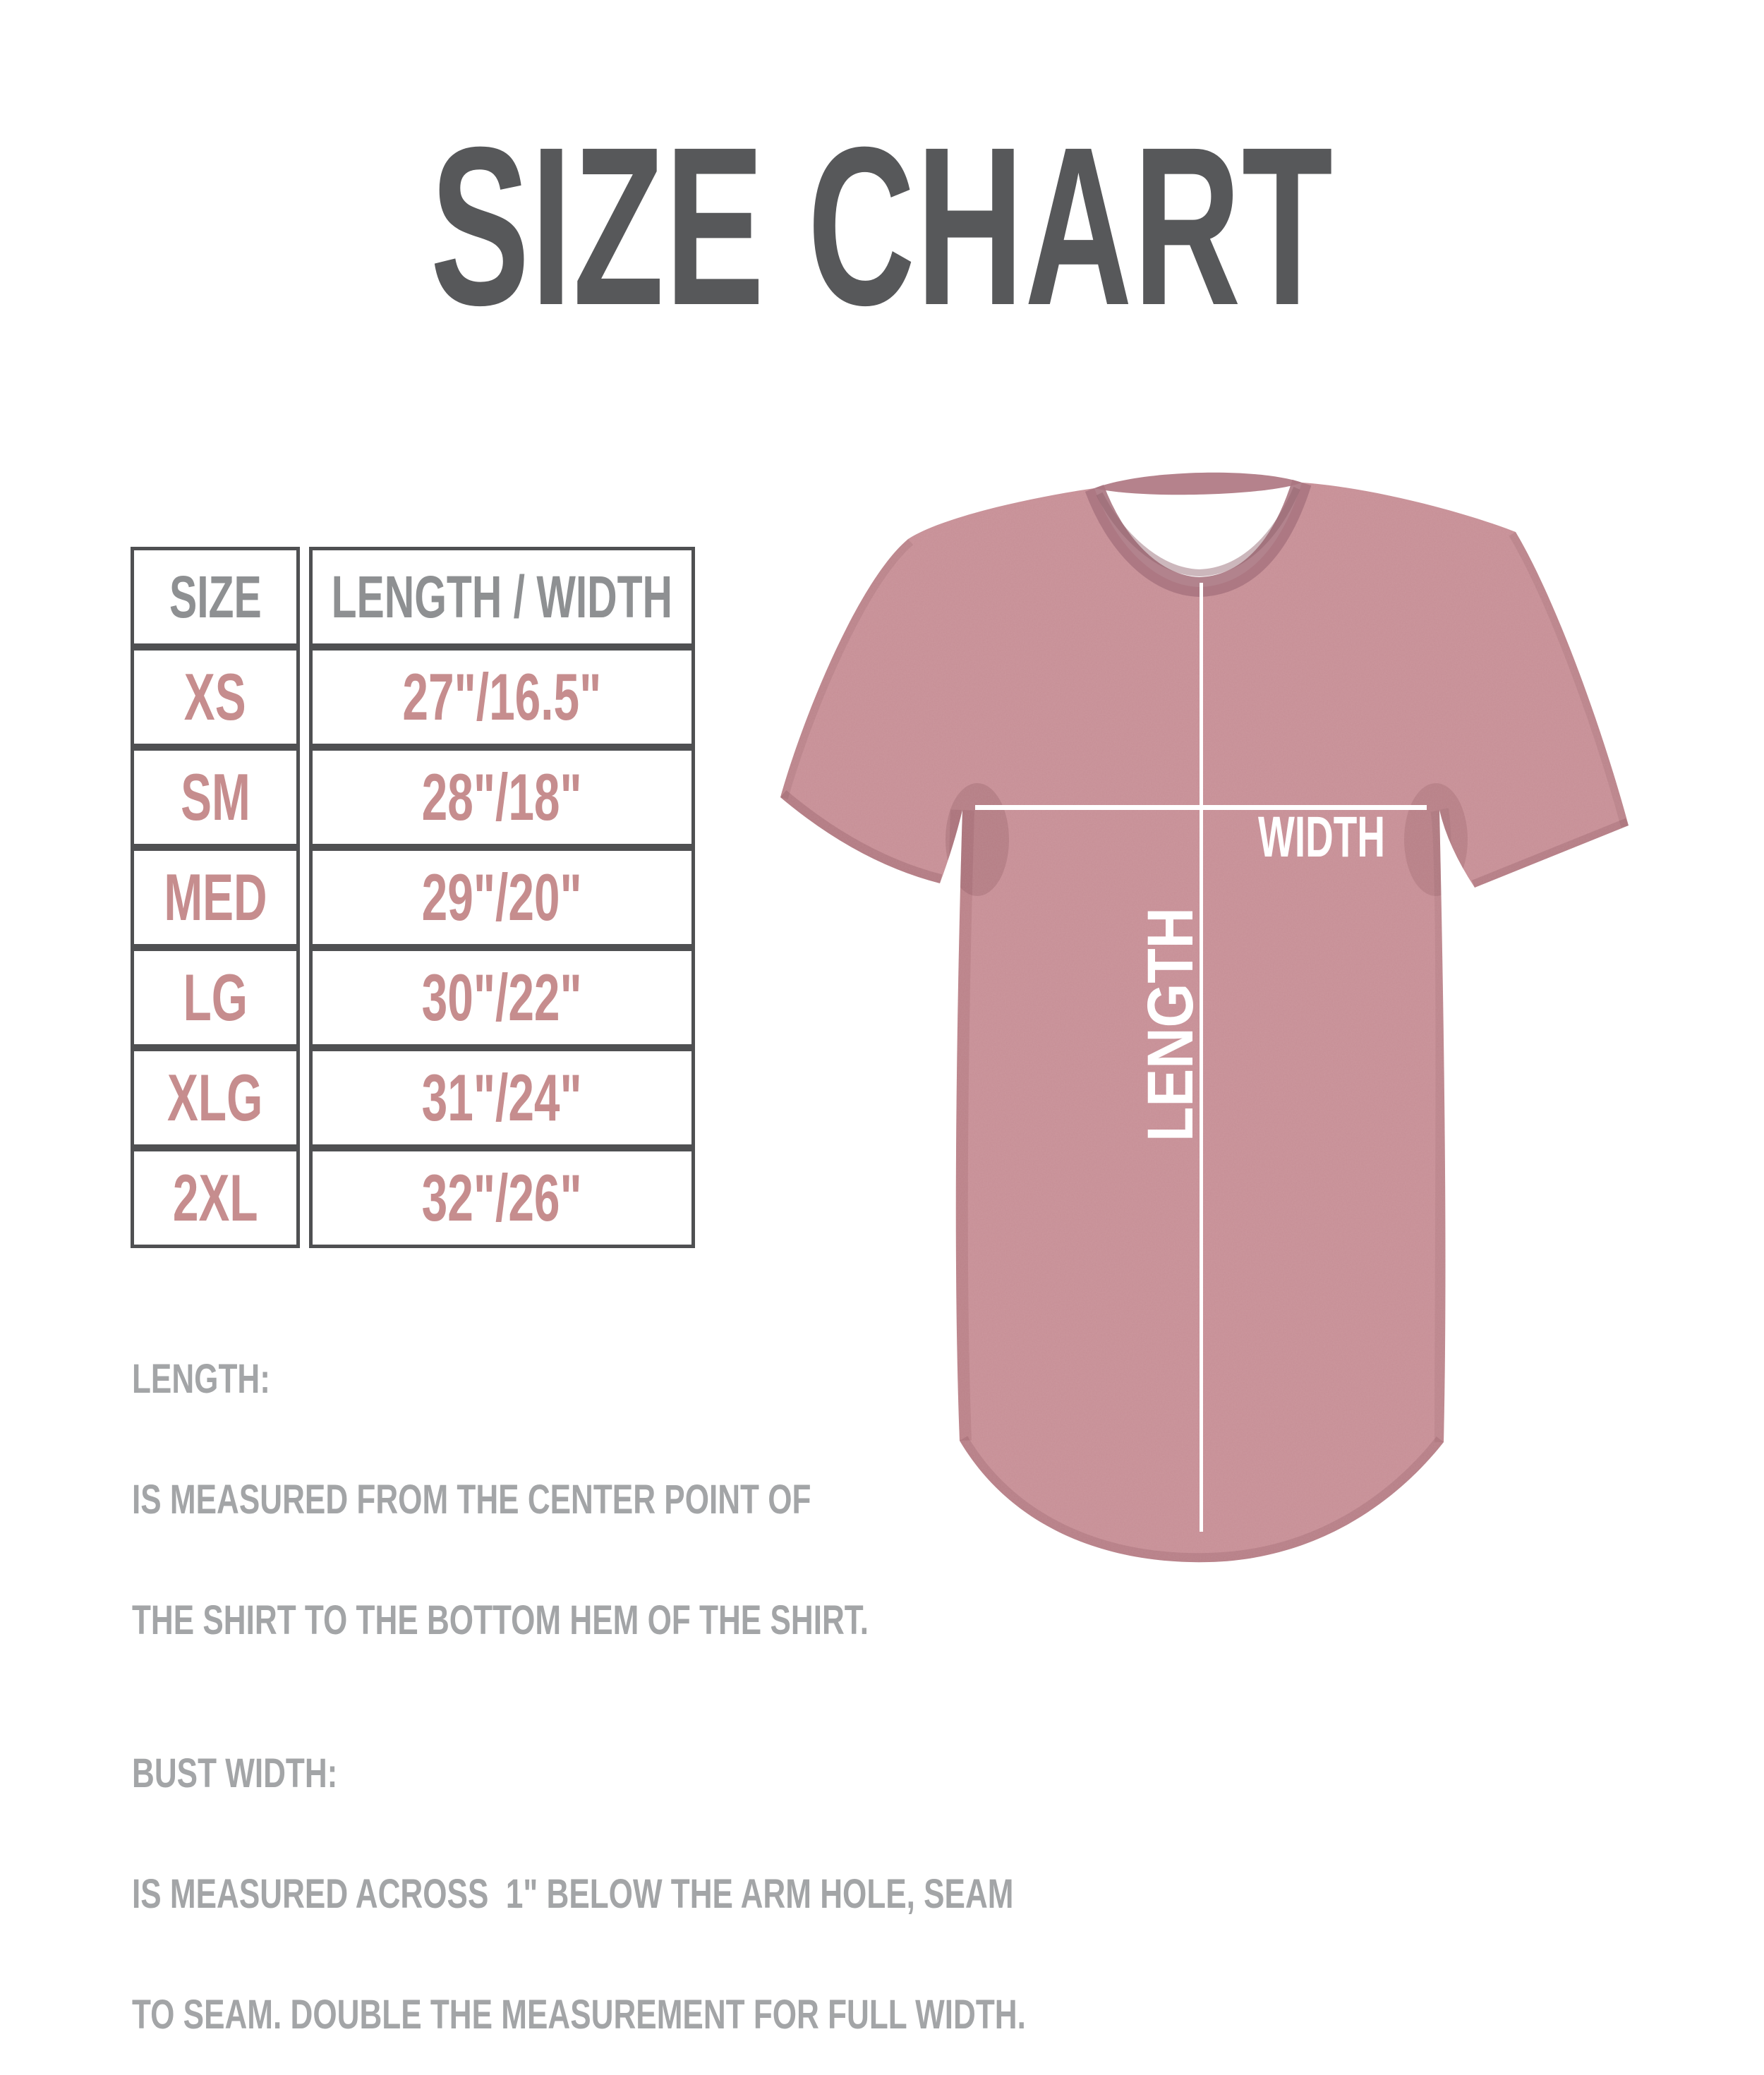 The height and width of the screenshot is (2075, 1764). I want to click on cell-value-xlg: 31"/24", so click(502, 1098).